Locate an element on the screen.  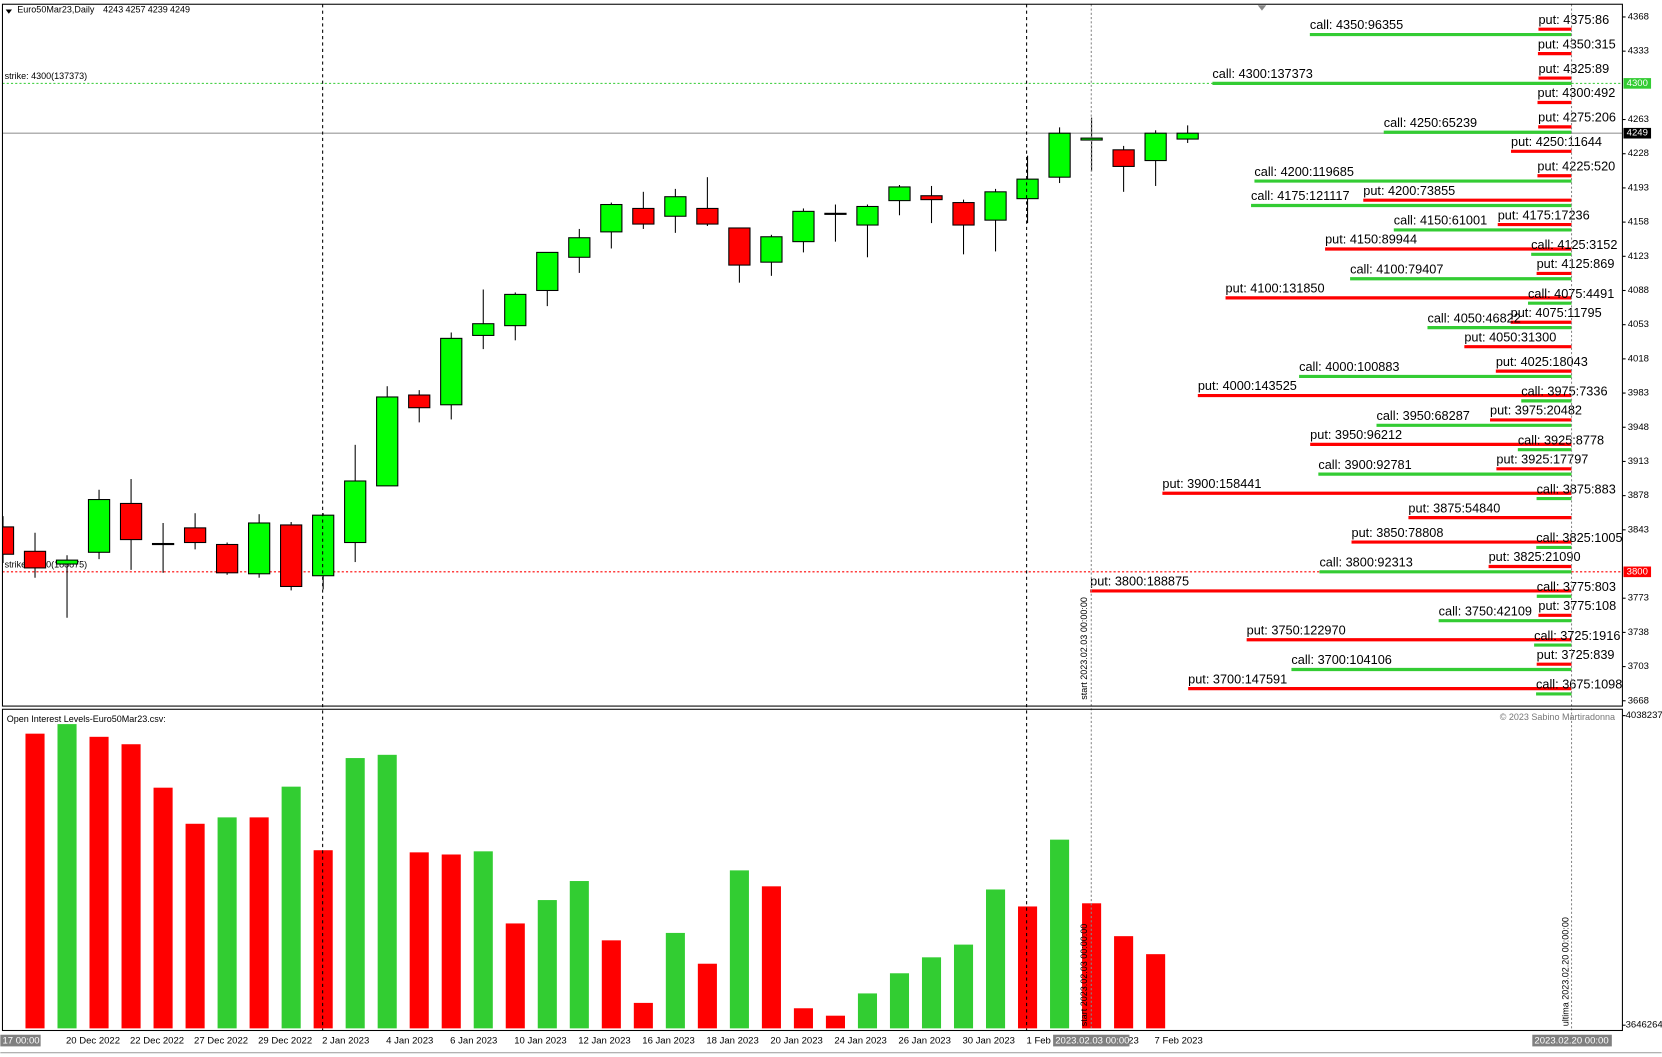
level-label: put: 3950:96212 is located at coordinates (1356, 434).